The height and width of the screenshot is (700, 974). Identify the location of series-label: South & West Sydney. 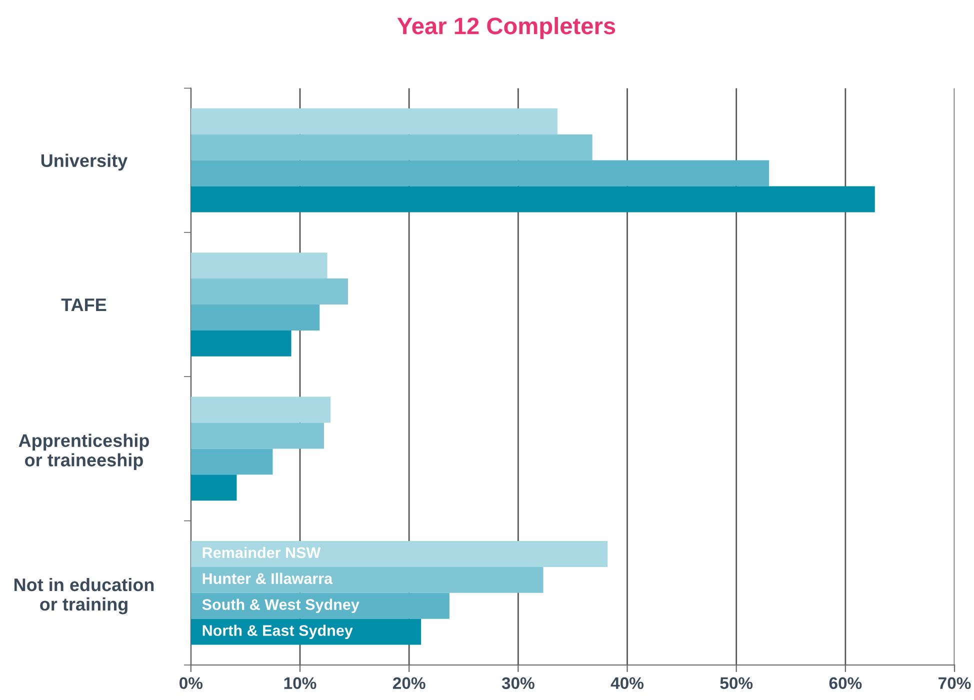
(281, 605).